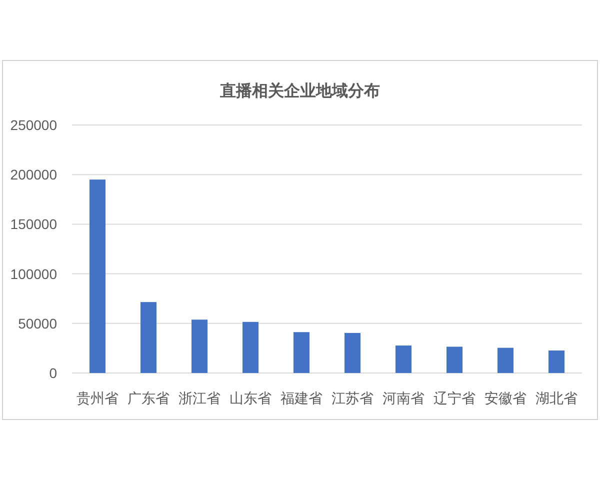 This screenshot has width=600, height=480. I want to click on y-tick-label: 0, so click(53, 373).